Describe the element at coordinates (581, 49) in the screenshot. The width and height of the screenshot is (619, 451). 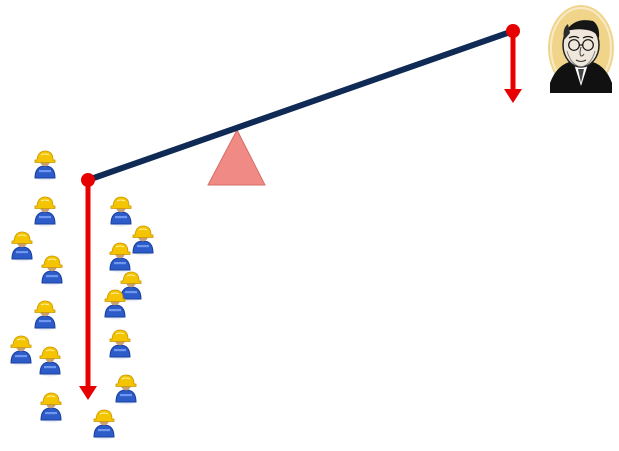
I see `businessman-portrait-icon` at that location.